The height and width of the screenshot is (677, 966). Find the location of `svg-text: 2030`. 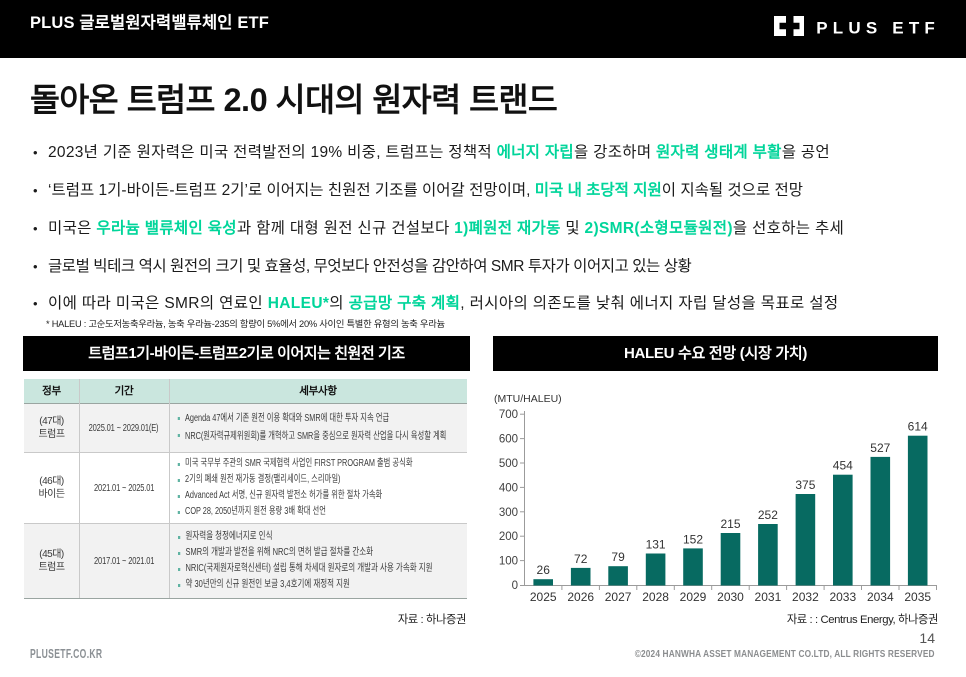

svg-text: 2030 is located at coordinates (730, 597).